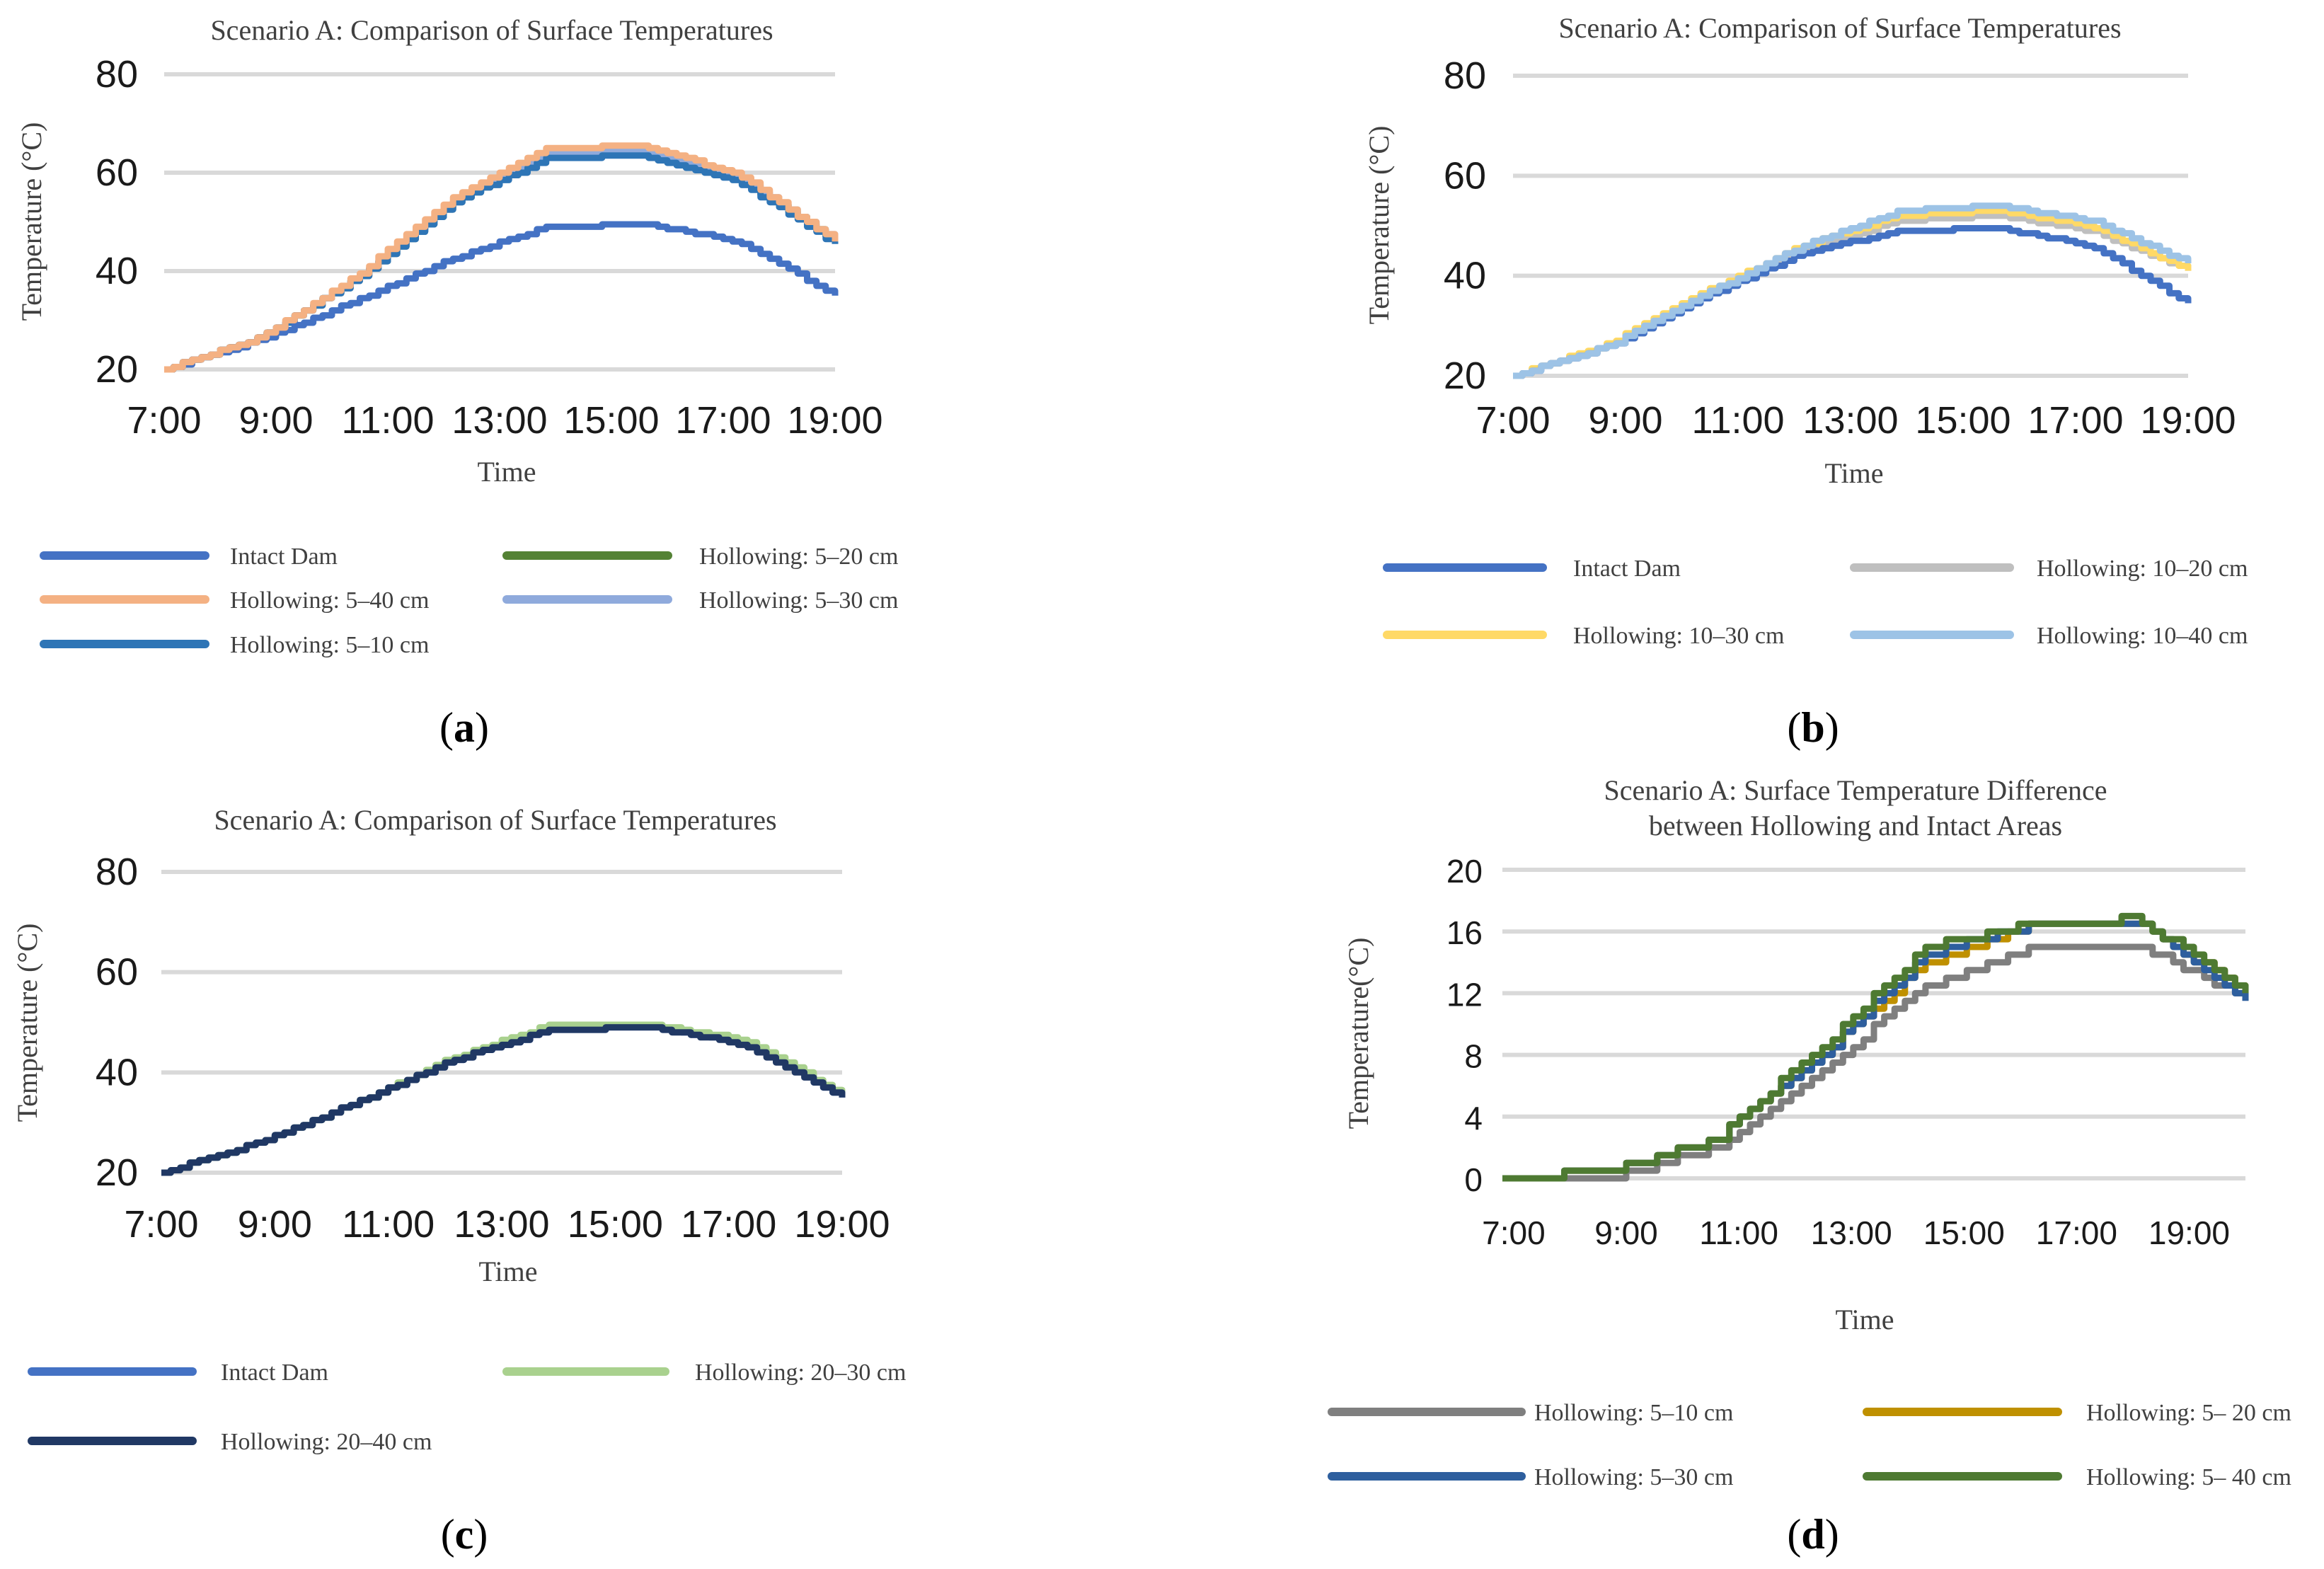  Describe the element at coordinates (329, 601) in the screenshot. I see `legend-label: Hollowing: 5–40 cm` at that location.